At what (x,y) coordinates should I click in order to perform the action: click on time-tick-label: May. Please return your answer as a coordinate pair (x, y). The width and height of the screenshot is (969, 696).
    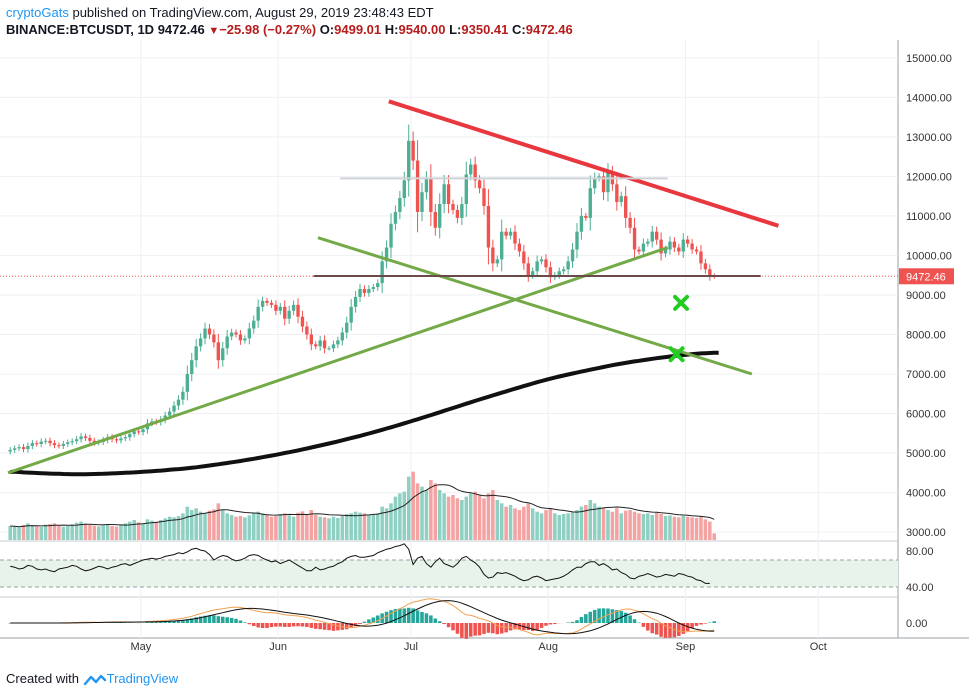
    Looking at the image, I should click on (140, 647).